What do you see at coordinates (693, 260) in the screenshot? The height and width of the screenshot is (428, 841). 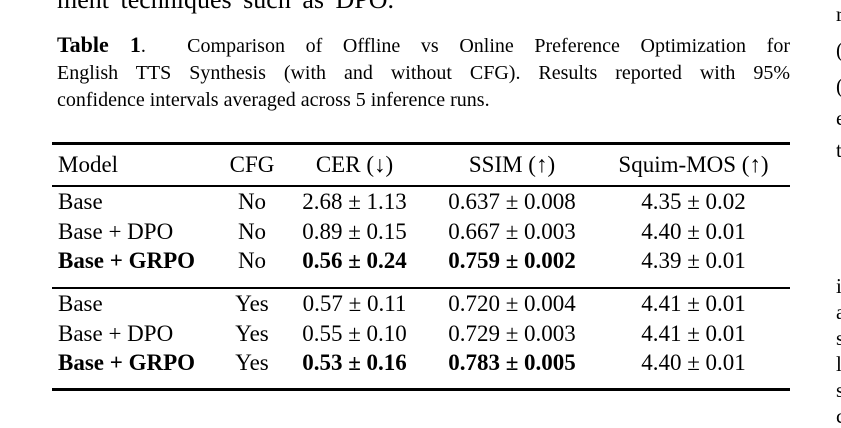 I see `cell-squim: 4.39 ± 0.01` at bounding box center [693, 260].